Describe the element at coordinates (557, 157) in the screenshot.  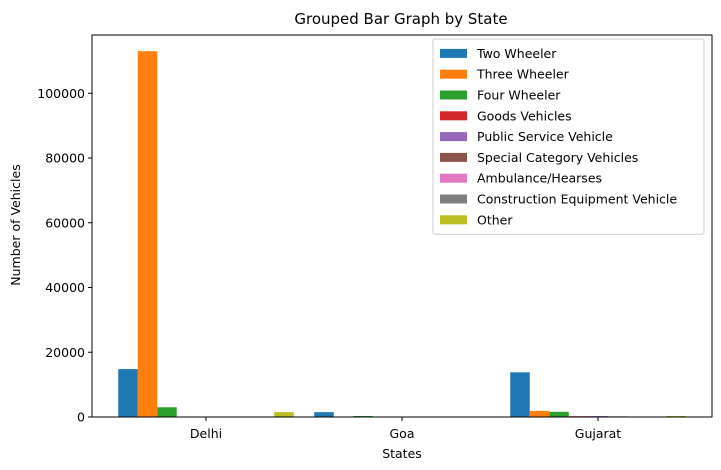
I see `legend-label: Special Category Vehicles` at that location.